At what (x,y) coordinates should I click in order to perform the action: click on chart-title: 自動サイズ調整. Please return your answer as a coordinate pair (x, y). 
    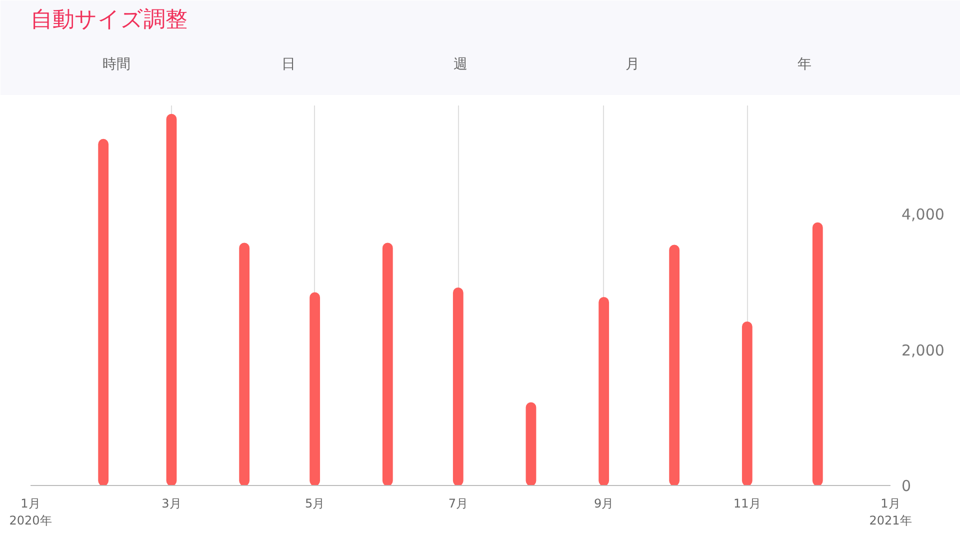
    Looking at the image, I should click on (109, 20).